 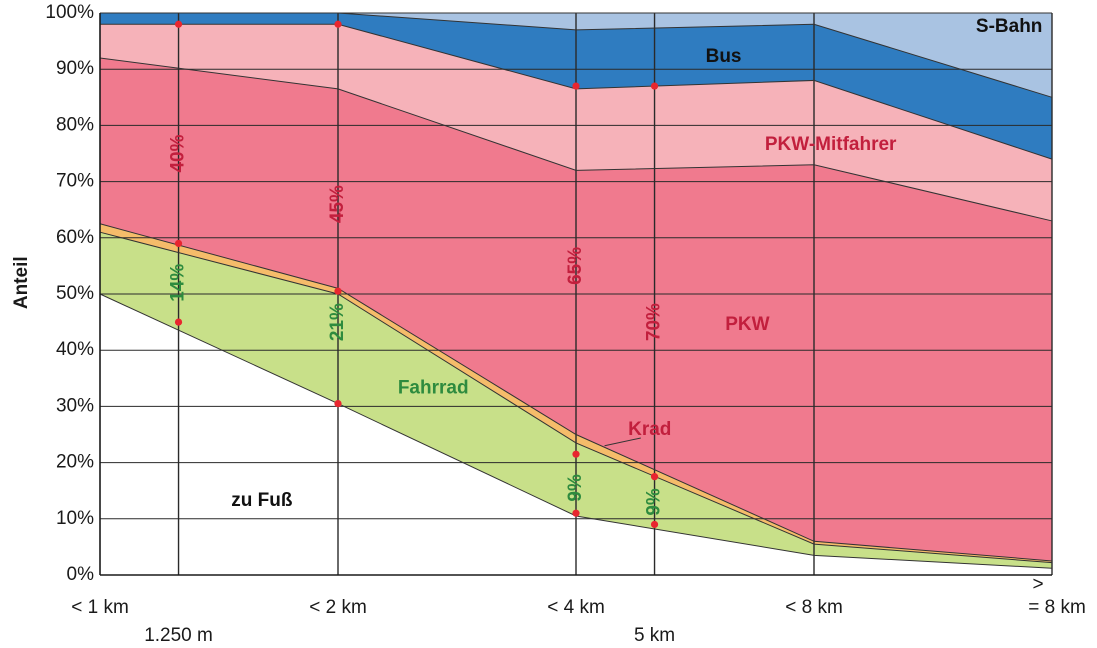 What do you see at coordinates (178, 153) in the screenshot?
I see `share-annotation: 40%` at bounding box center [178, 153].